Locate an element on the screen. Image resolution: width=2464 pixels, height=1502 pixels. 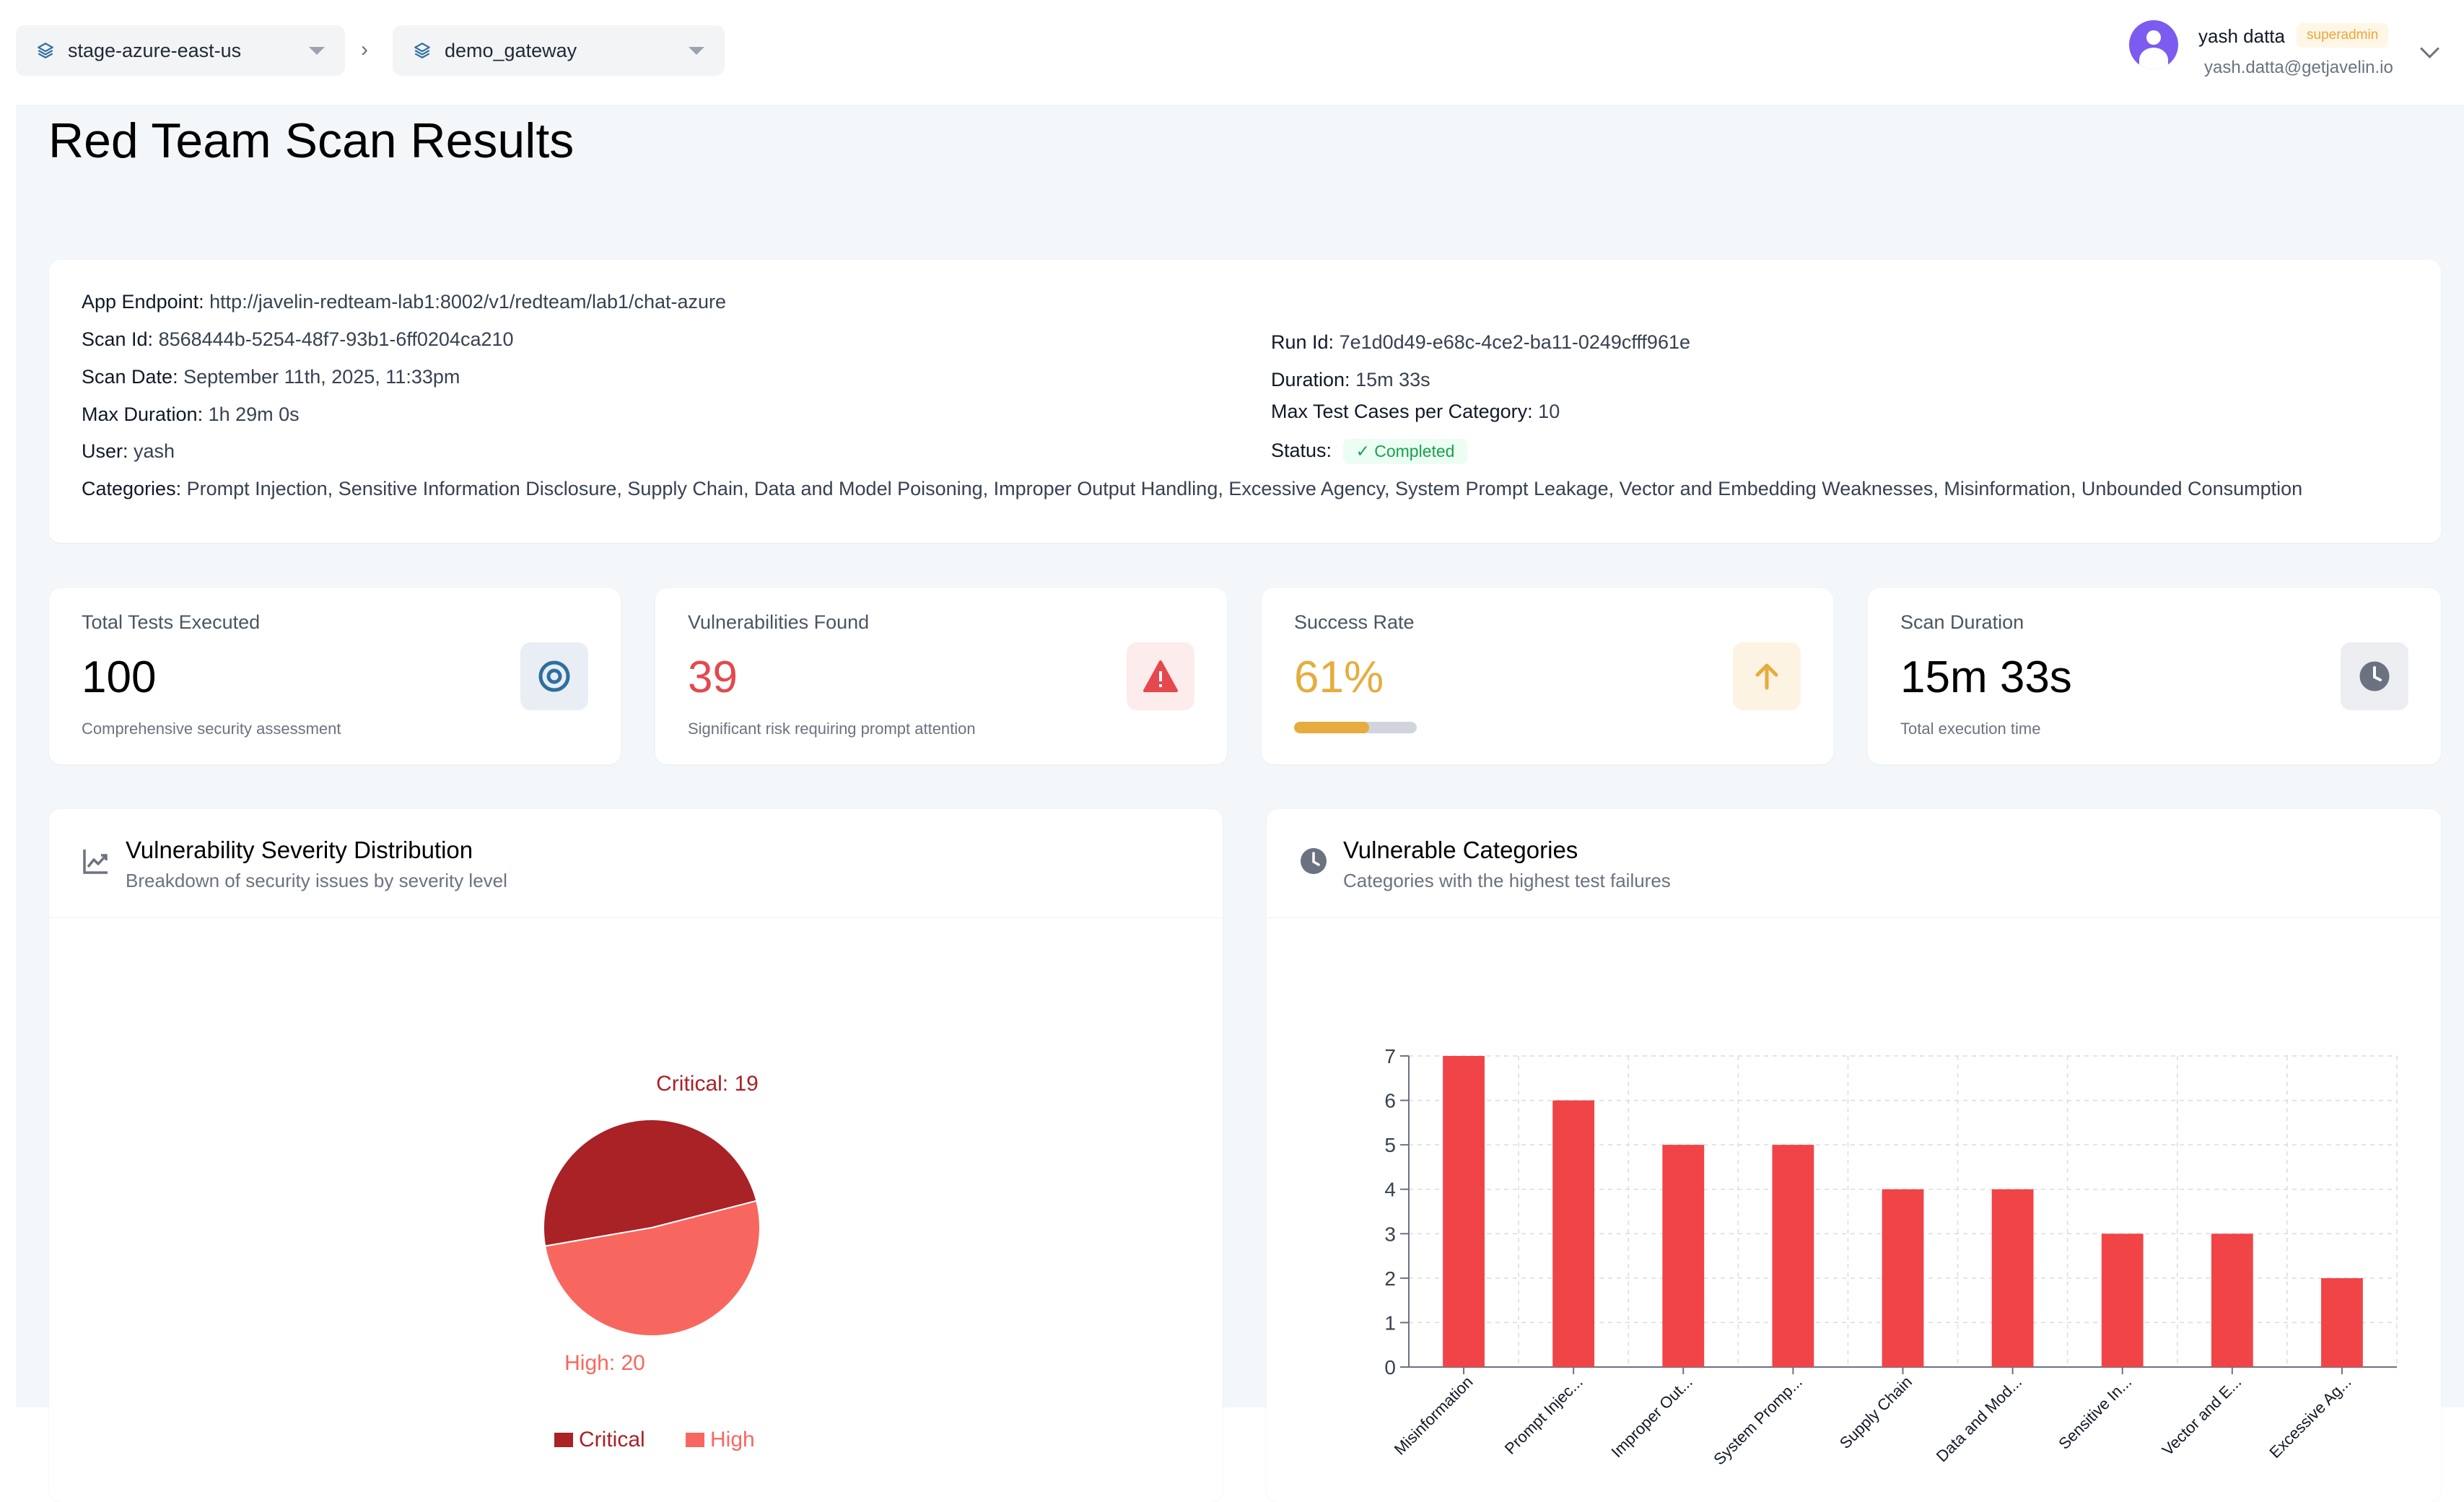
x-tick-label: Supply Chain is located at coordinates (1875, 1412).